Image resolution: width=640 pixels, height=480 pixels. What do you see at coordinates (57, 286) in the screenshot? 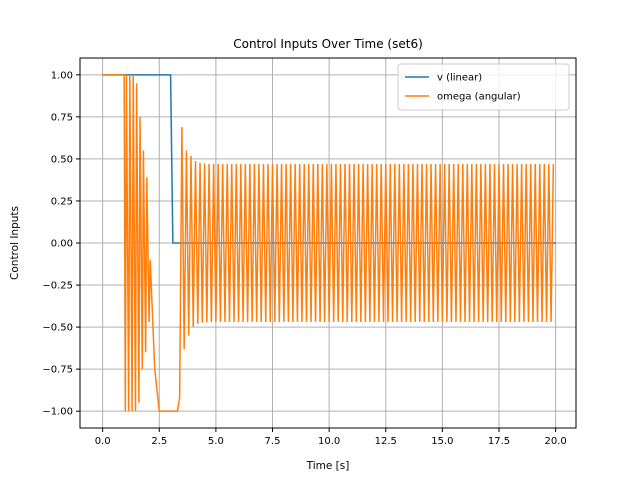
I see `y-tick-label: −0.25` at bounding box center [57, 286].